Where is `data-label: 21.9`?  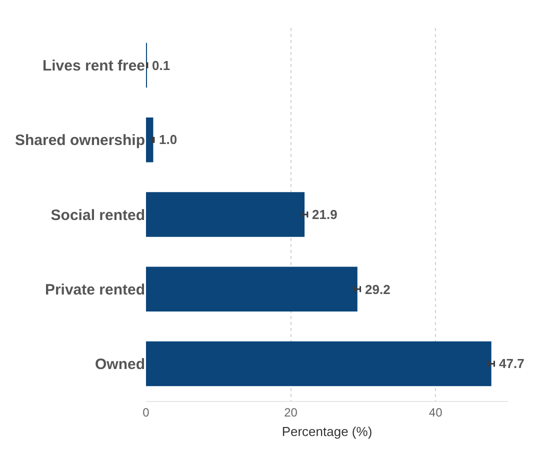
data-label: 21.9 is located at coordinates (325, 214).